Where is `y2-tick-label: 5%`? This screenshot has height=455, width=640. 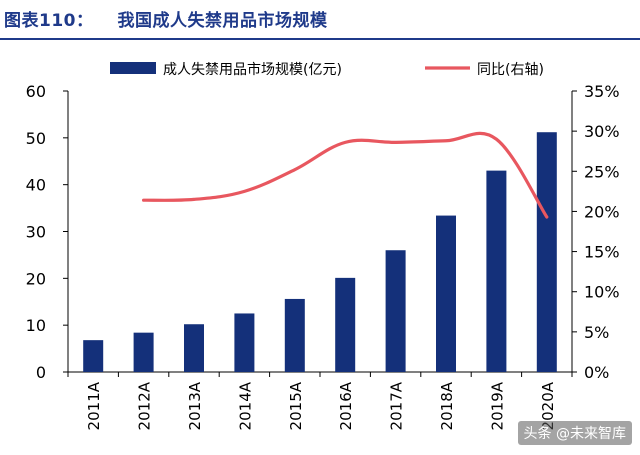 y2-tick-label: 5% is located at coordinates (596, 332).